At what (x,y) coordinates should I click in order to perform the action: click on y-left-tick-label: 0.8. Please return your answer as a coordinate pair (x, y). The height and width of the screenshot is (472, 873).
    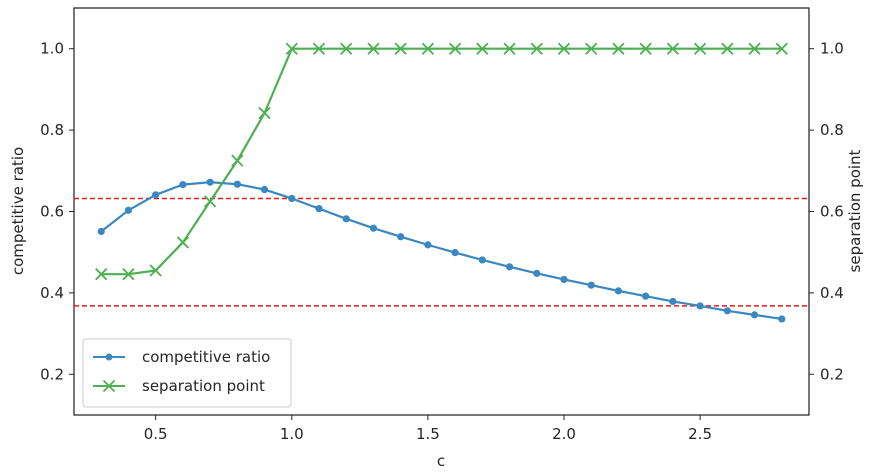
    Looking at the image, I should click on (52, 130).